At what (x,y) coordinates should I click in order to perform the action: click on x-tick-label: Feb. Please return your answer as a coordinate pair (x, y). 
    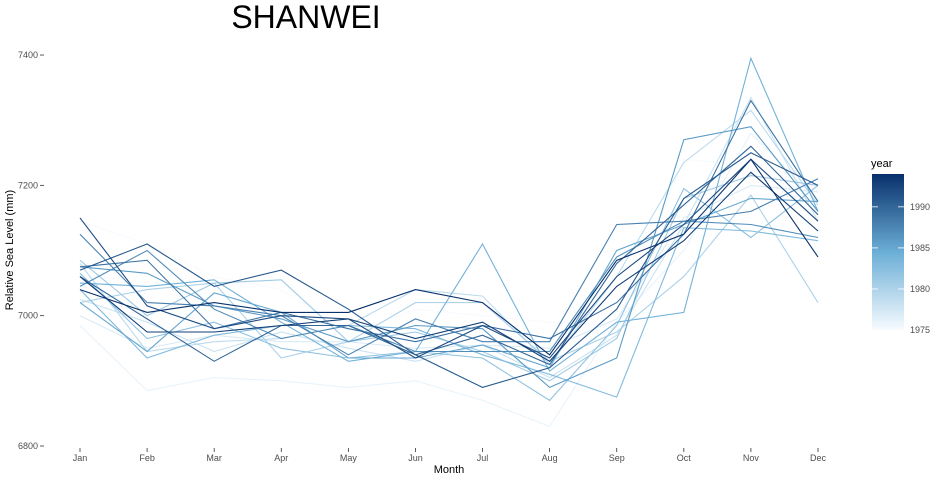
    Looking at the image, I should click on (147, 458).